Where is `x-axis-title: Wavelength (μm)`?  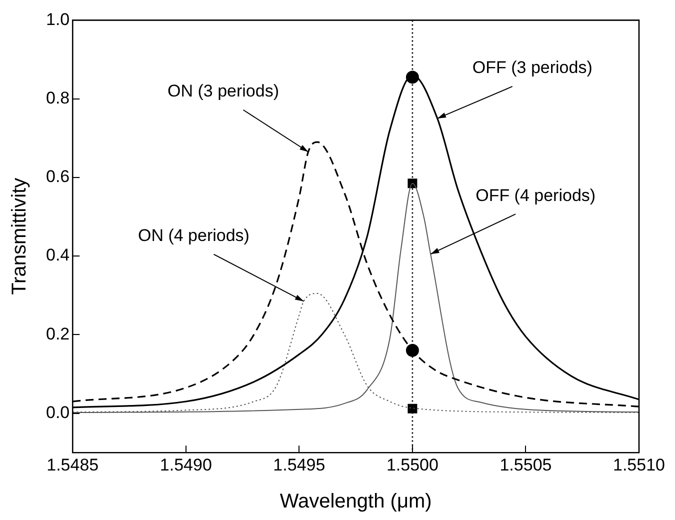
x-axis-title: Wavelength (μm) is located at coordinates (356, 501).